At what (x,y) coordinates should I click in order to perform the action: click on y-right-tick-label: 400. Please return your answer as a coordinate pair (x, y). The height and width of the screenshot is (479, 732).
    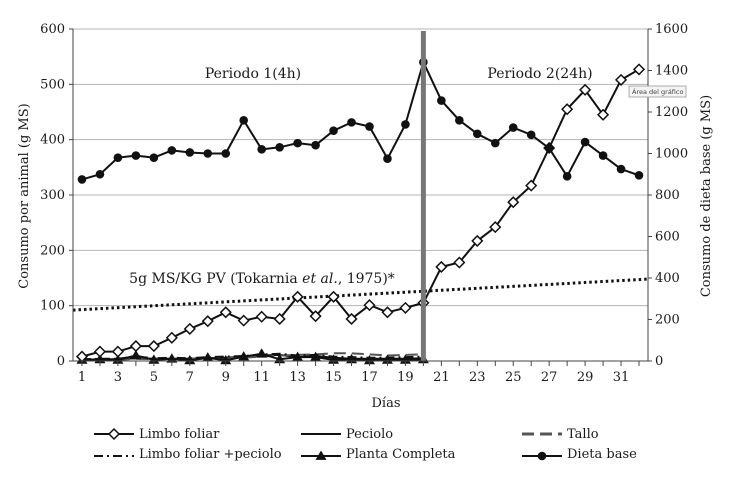
    Looking at the image, I should click on (667, 278).